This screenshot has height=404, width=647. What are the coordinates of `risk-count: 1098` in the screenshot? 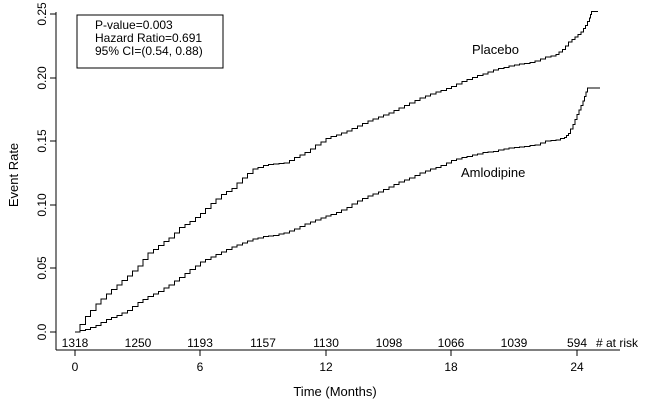 It's located at (389, 343).